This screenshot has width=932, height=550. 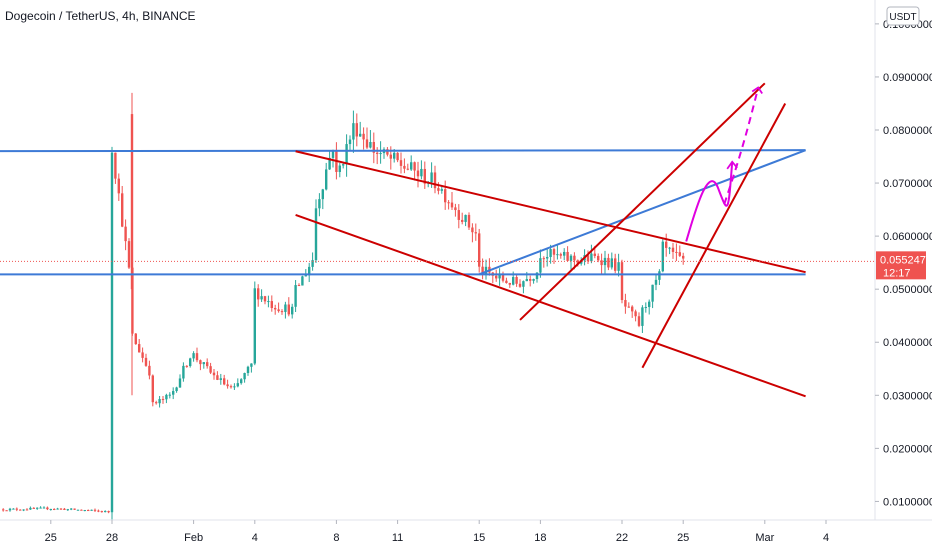 I want to click on time-tick-label: 28, so click(x=112, y=538).